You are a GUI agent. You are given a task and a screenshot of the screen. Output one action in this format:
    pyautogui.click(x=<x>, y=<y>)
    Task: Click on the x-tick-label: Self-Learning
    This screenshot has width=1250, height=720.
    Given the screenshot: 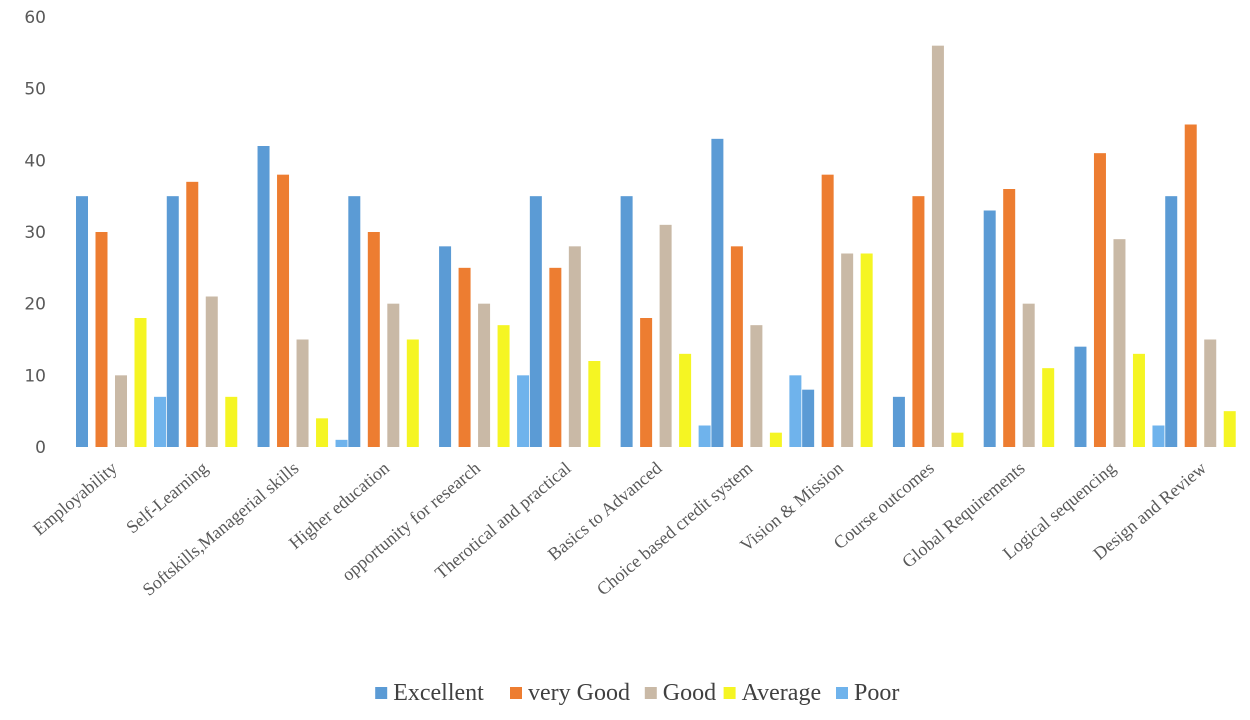 What is the action you would take?
    pyautogui.click(x=166, y=498)
    